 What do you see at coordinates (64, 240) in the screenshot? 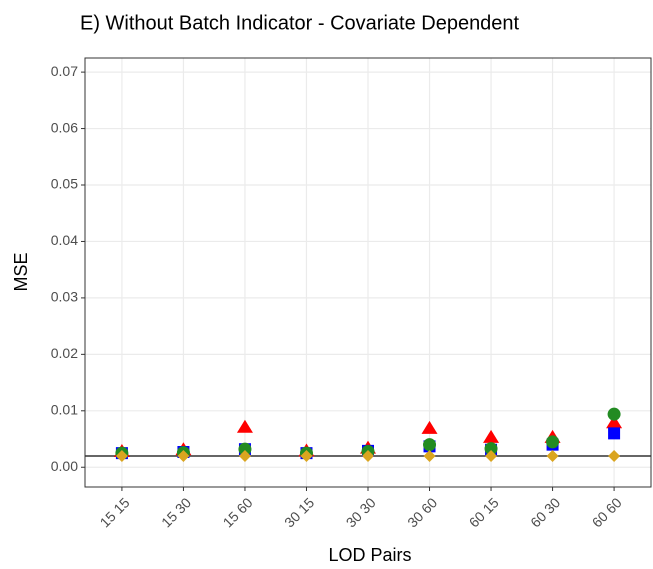
I see `y-tick-label: 0.04` at bounding box center [64, 240].